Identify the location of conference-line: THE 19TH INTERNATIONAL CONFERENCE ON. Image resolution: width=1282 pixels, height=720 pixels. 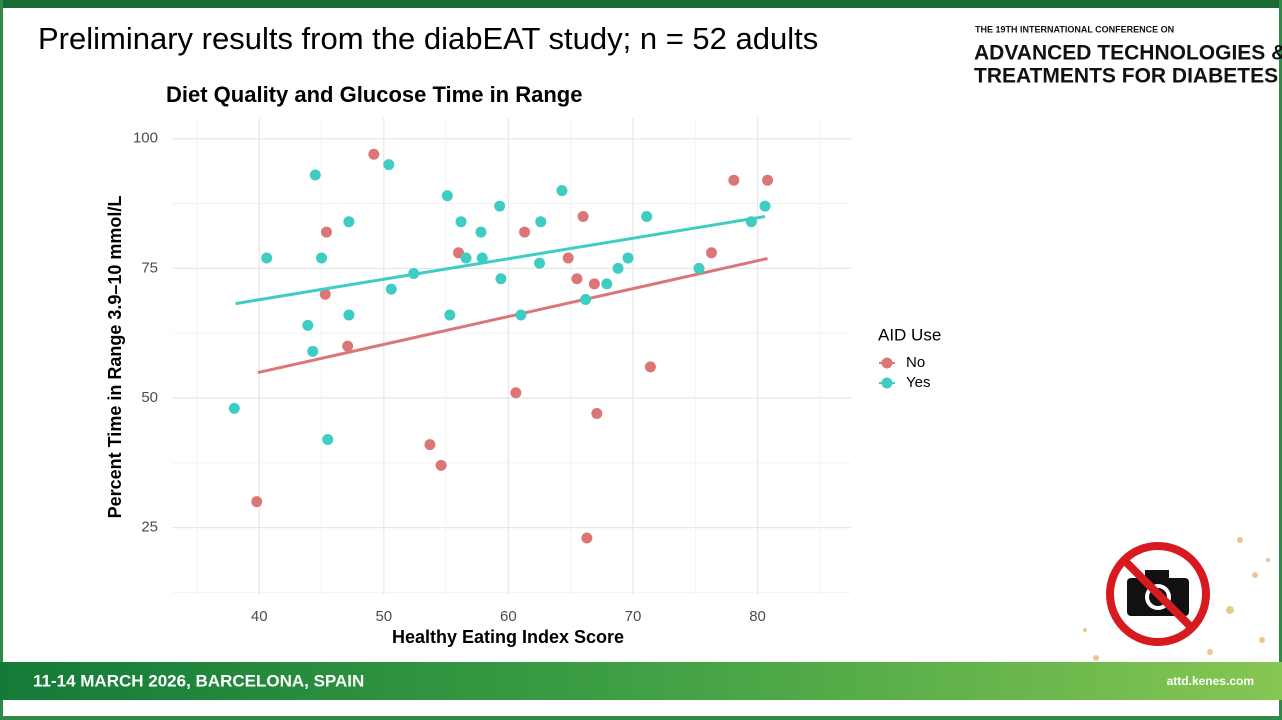
(1074, 29).